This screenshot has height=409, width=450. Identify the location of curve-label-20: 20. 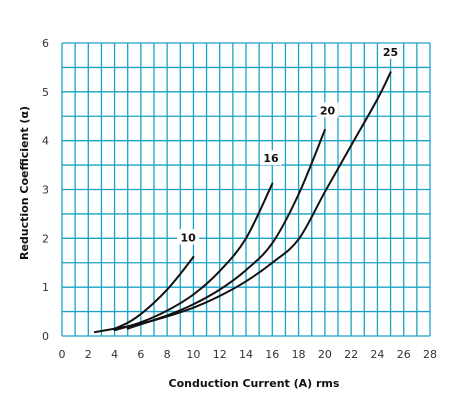
(328, 110).